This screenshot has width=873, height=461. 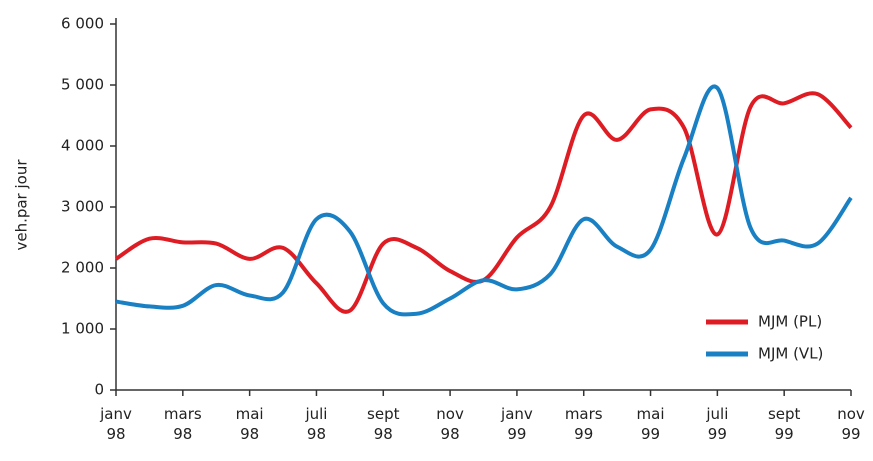 What do you see at coordinates (116, 424) in the screenshot?
I see `x-tick-label: janv 98` at bounding box center [116, 424].